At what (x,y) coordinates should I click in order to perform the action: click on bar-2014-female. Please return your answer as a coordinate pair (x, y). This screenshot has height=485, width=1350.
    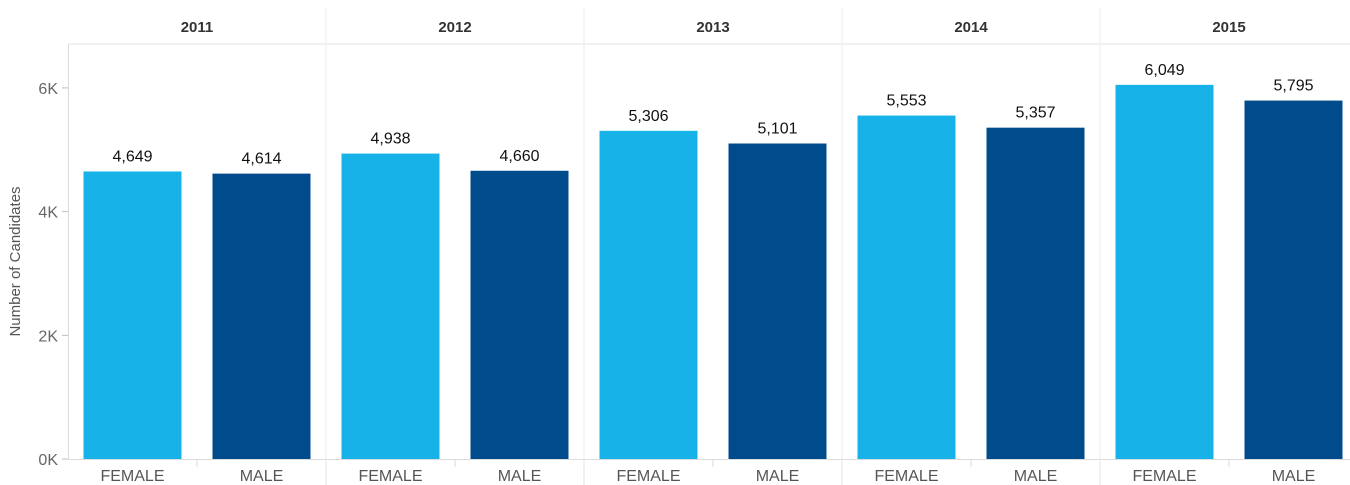
    Looking at the image, I should click on (906, 287).